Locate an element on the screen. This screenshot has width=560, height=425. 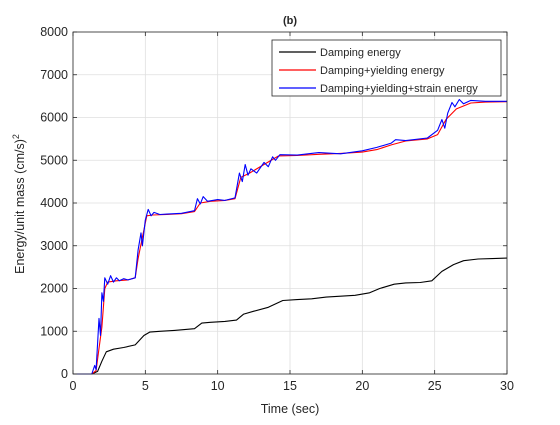
y-axis-label-superscript: 2 is located at coordinates (16, 136).